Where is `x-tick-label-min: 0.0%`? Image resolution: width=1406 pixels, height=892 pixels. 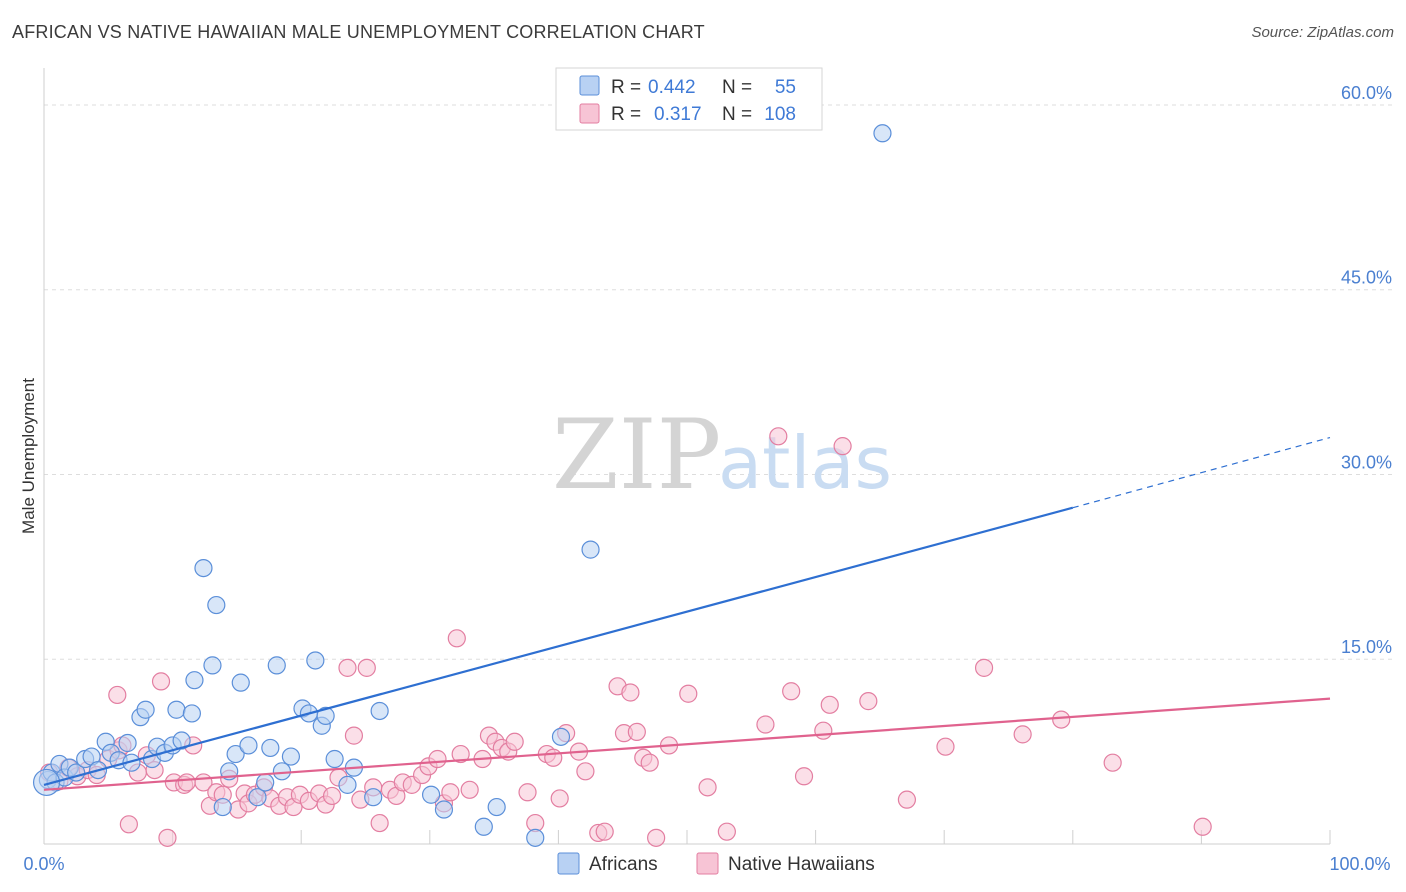
x-tick-label-min: 0.0% is located at coordinates (43, 864).